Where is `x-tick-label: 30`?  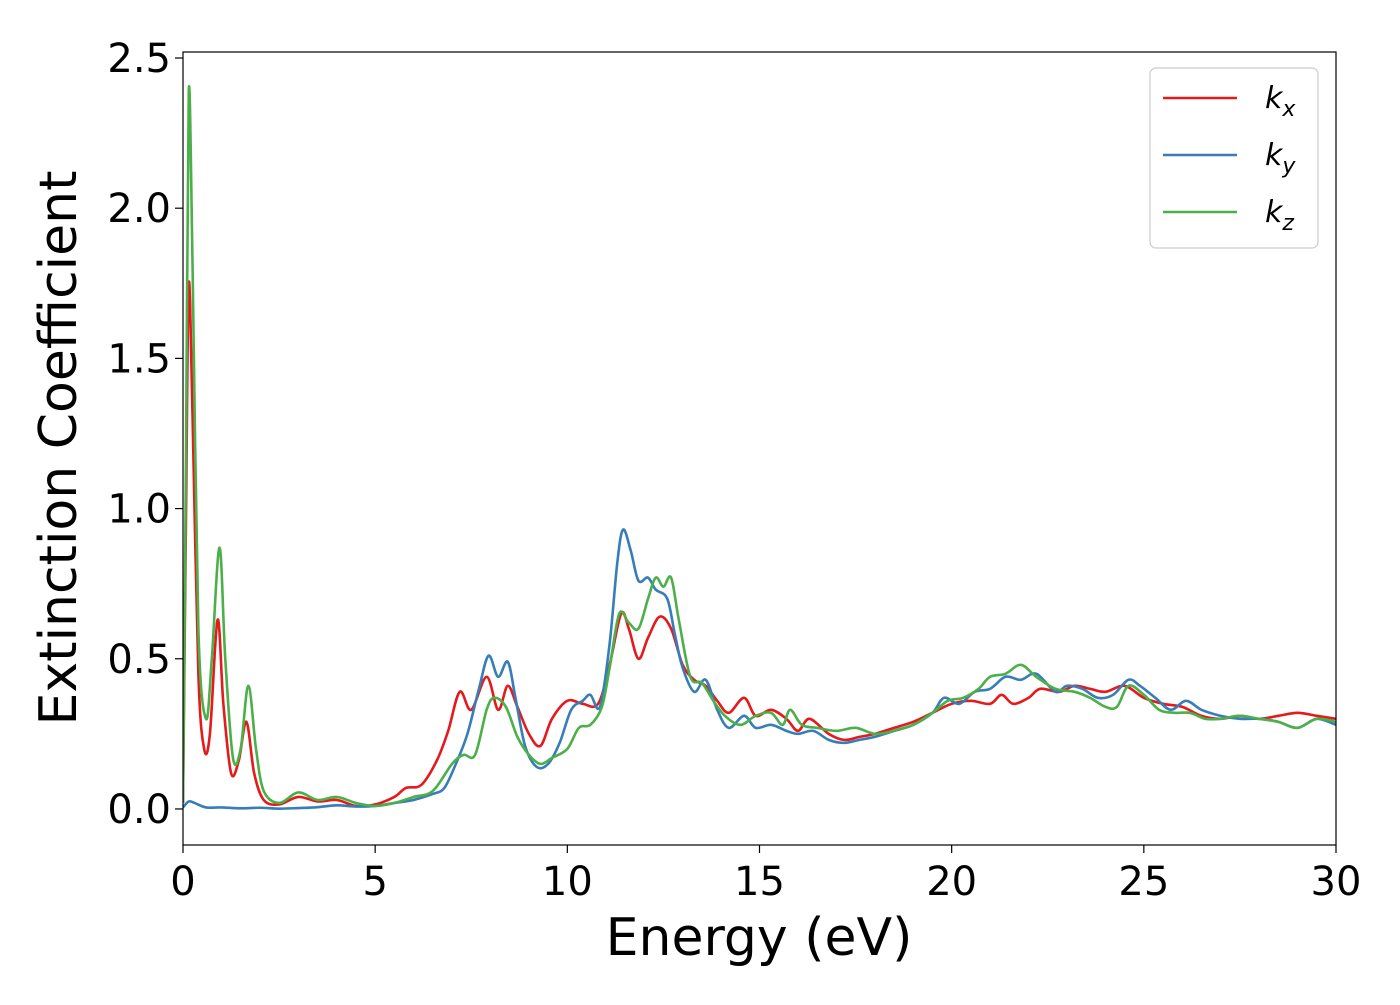 x-tick-label: 30 is located at coordinates (1336, 882).